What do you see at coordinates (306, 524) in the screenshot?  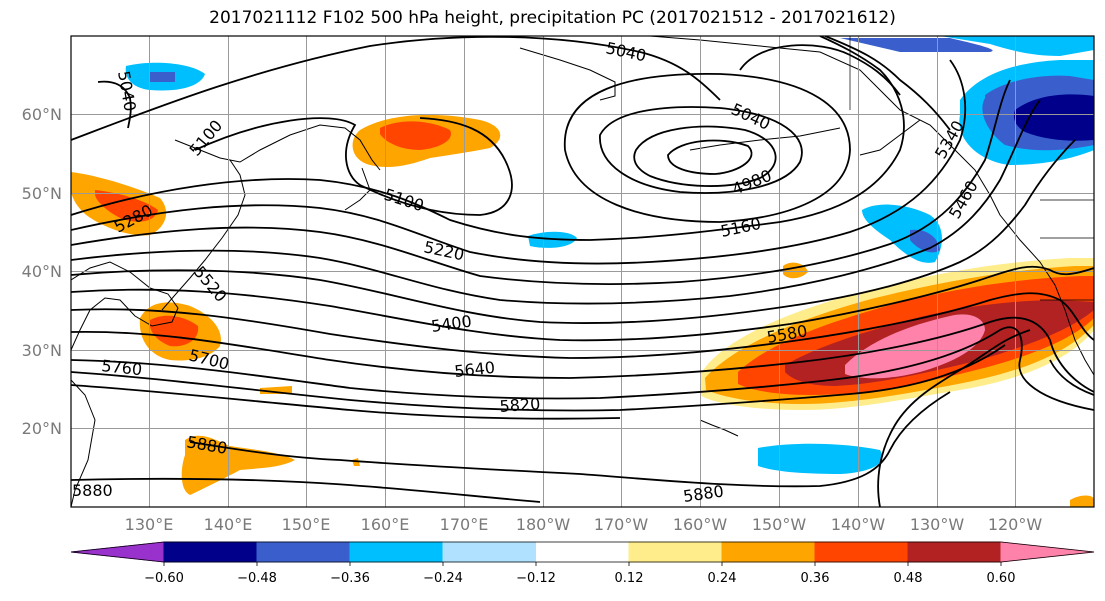 I see `lon-label: 150°E` at bounding box center [306, 524].